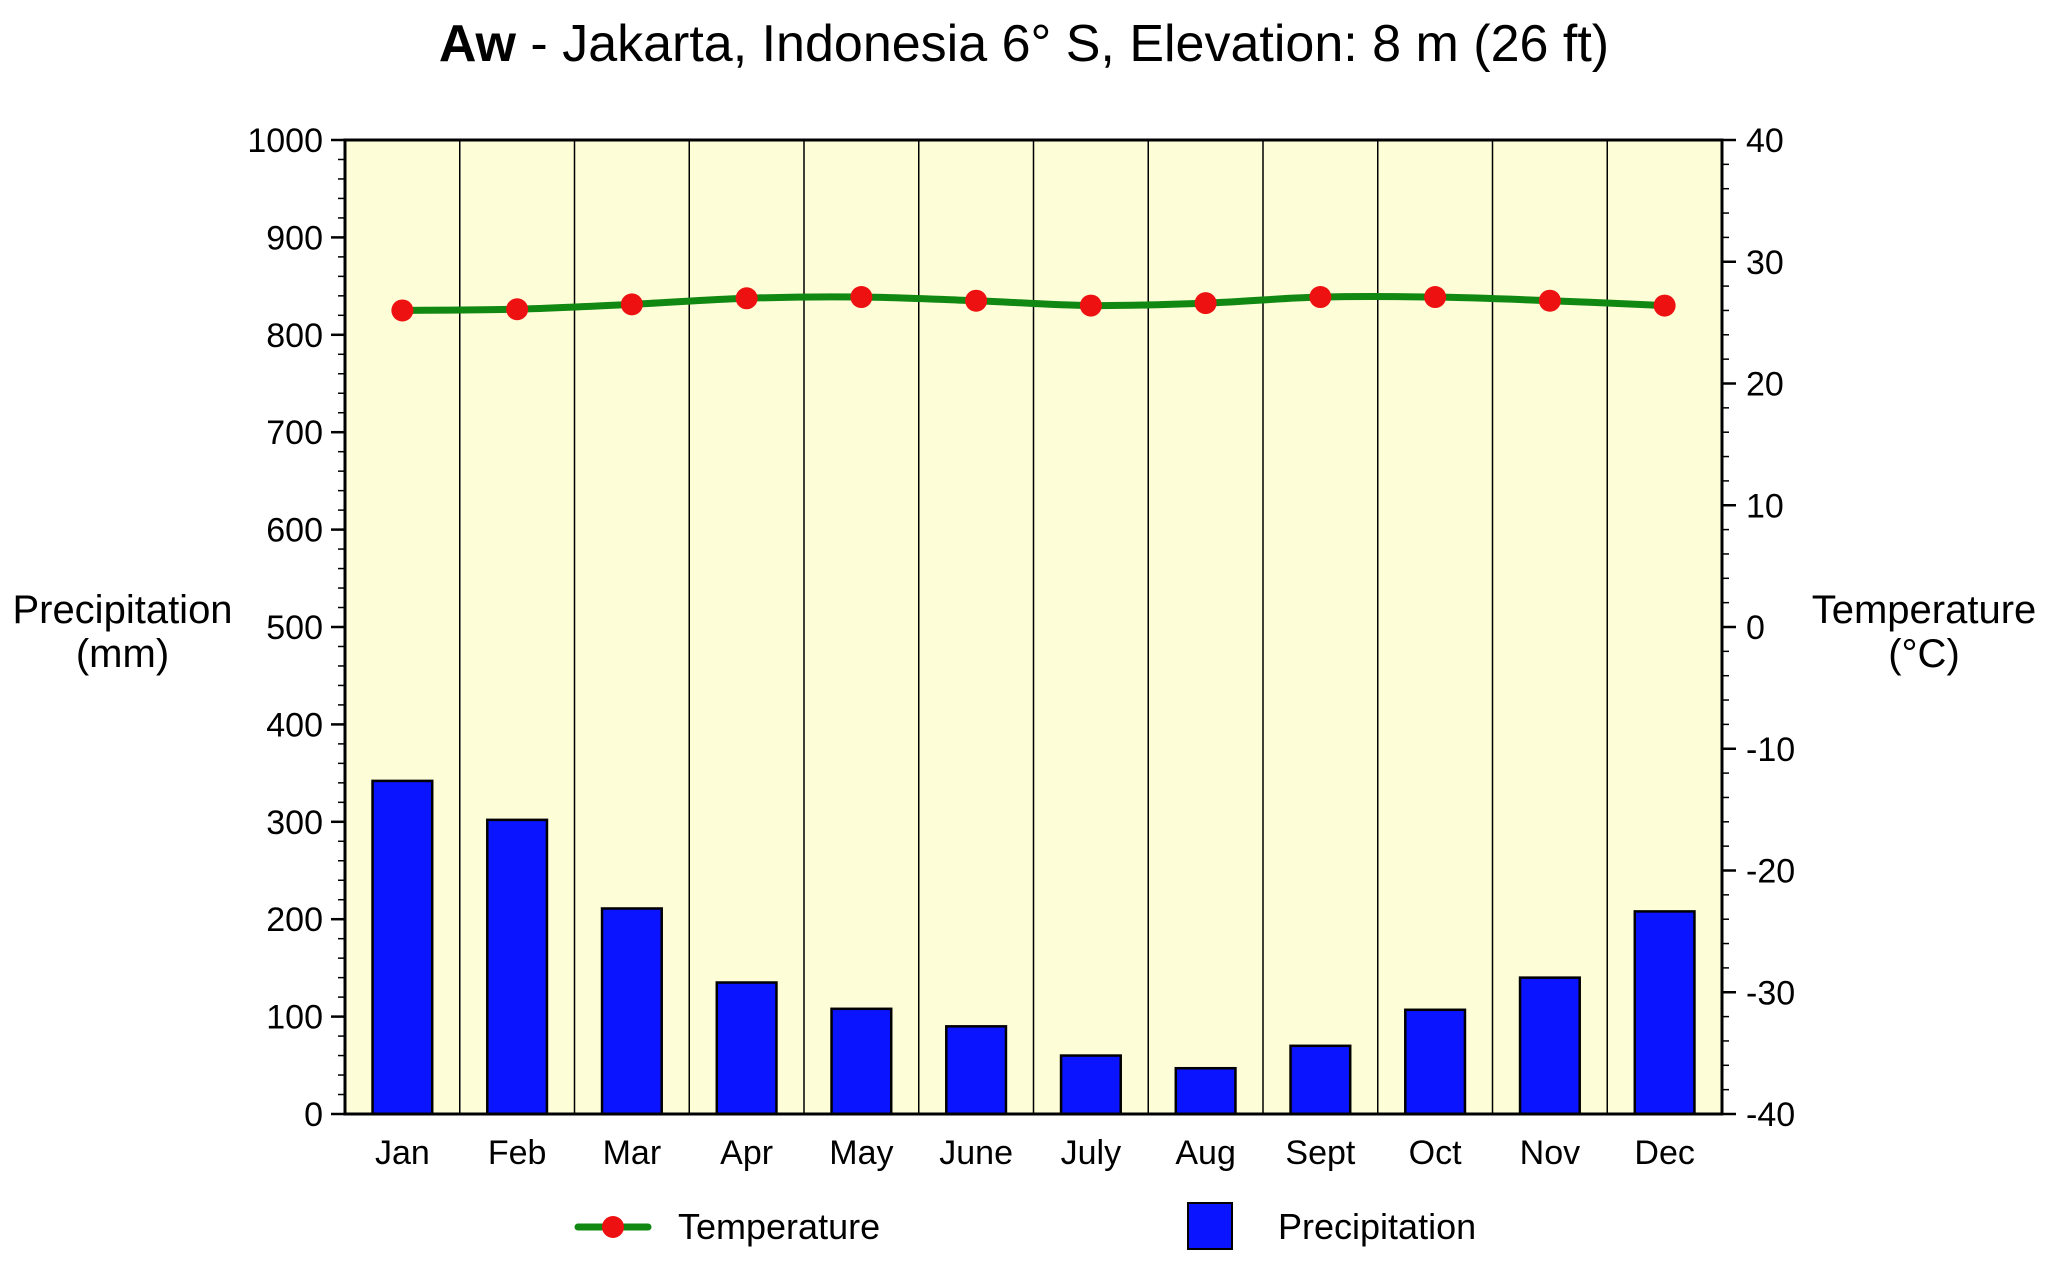 The width and height of the screenshot is (2048, 1269). Describe the element at coordinates (779, 1226) in the screenshot. I see `legend-temperature-label: Temperature` at that location.